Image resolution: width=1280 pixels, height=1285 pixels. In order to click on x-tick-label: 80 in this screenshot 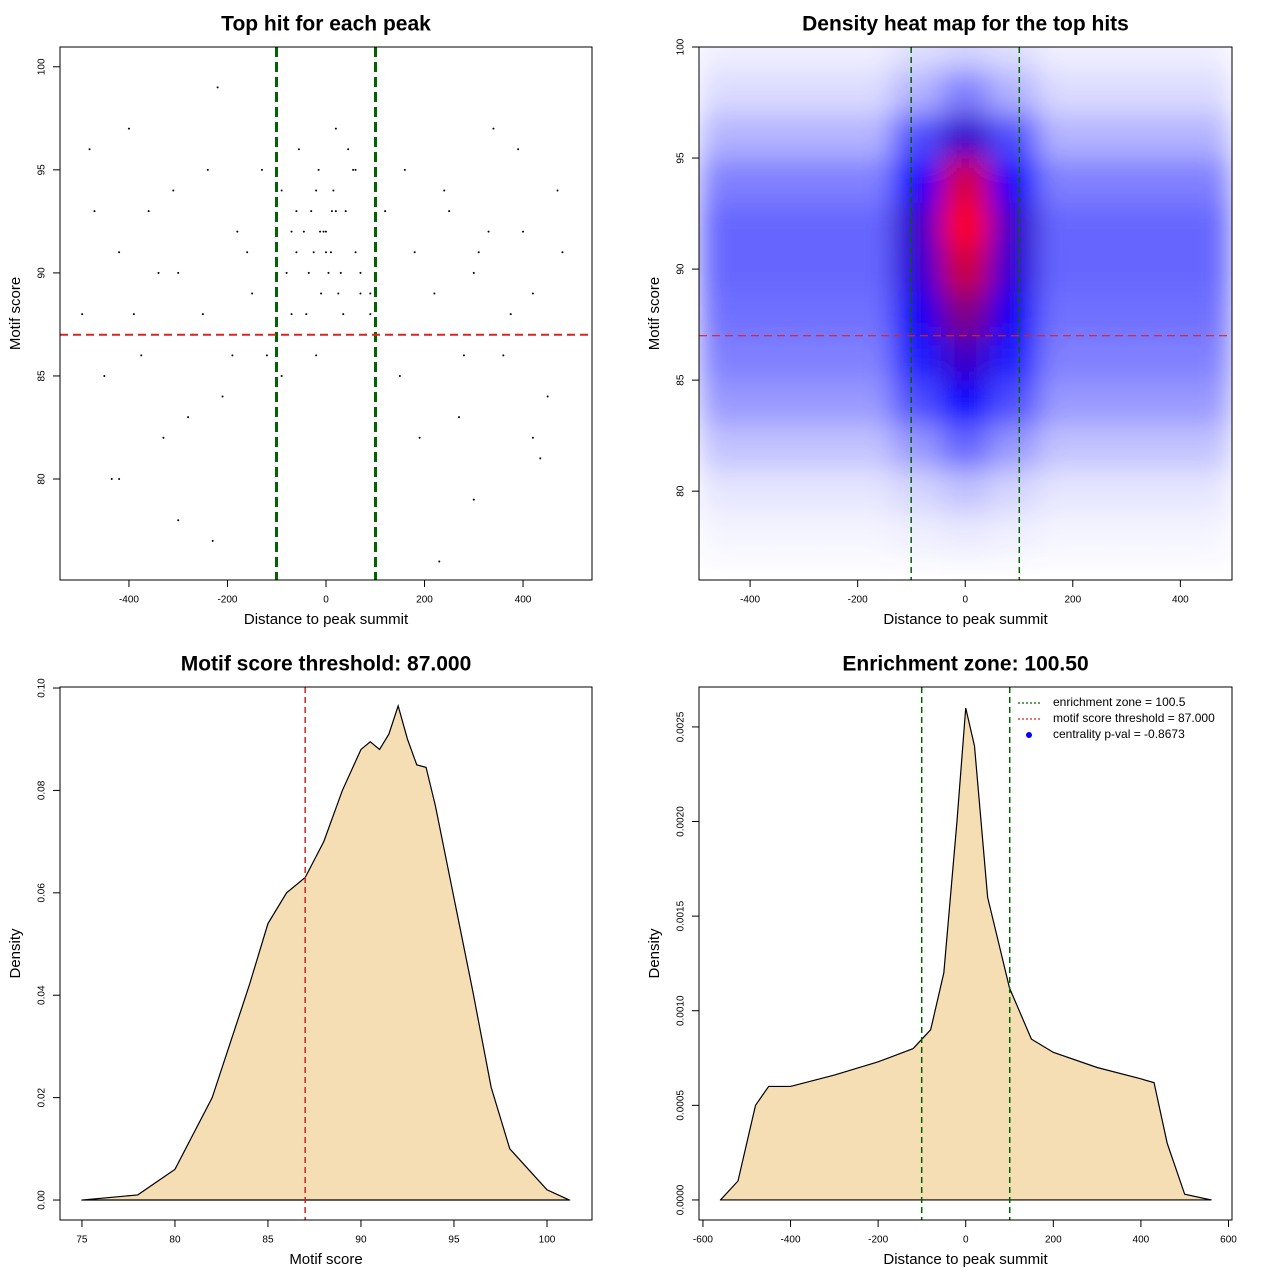, I will do `click(175, 1240)`.